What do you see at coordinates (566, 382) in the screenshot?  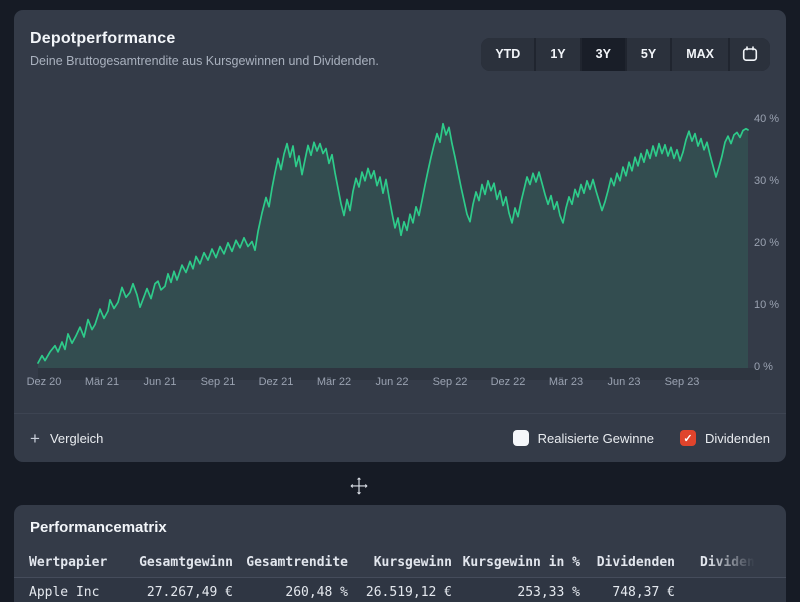 I see `x-axis-tick: Mär 23` at bounding box center [566, 382].